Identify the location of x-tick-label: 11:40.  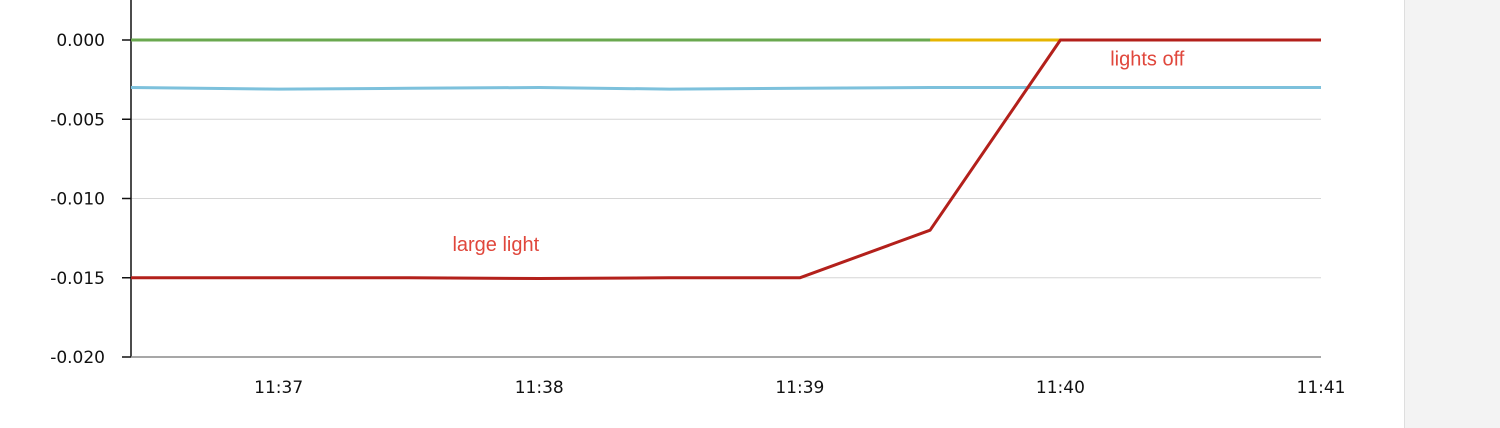
(1060, 388).